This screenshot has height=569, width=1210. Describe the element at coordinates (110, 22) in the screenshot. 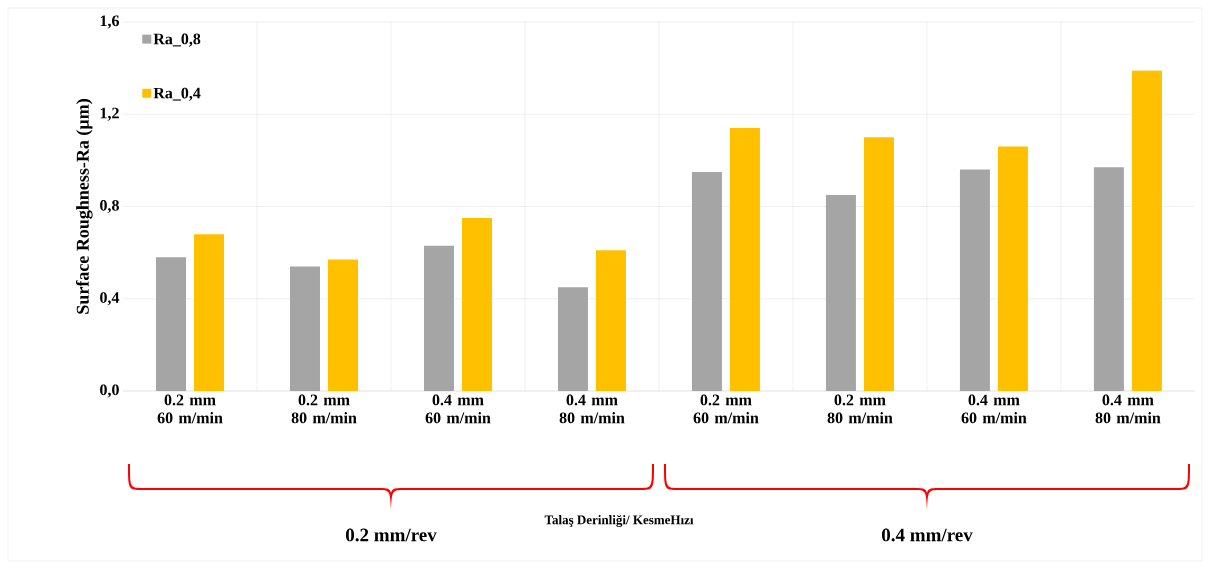

I see `y-tick-label: 1,6` at that location.